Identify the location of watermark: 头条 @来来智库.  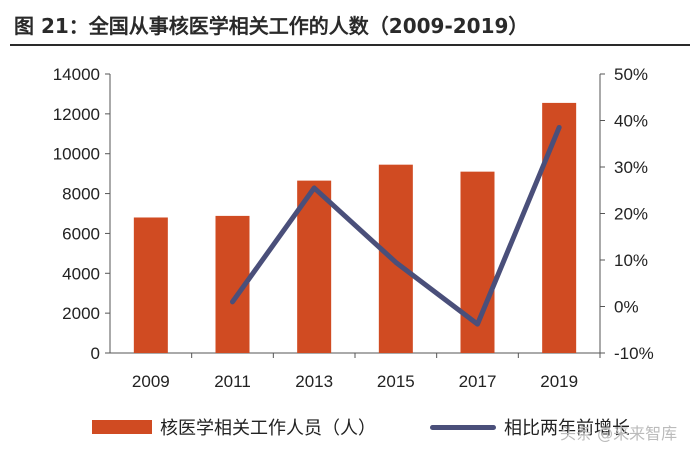
(619, 433).